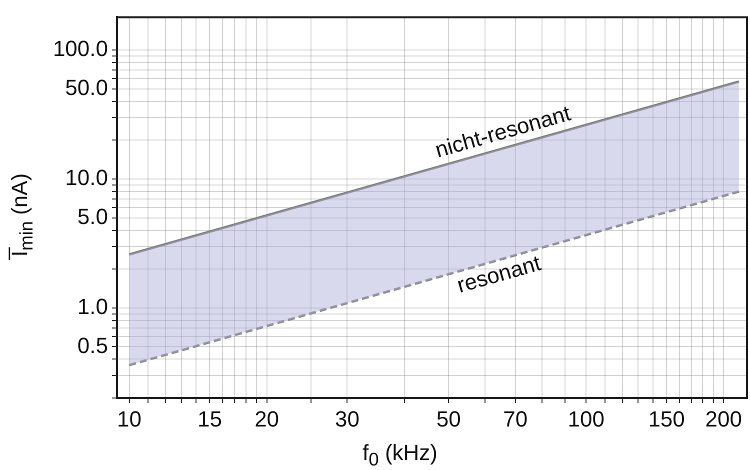 Image resolution: width=750 pixels, height=470 pixels. What do you see at coordinates (129, 419) in the screenshot?
I see `x-tick-label: 10` at bounding box center [129, 419].